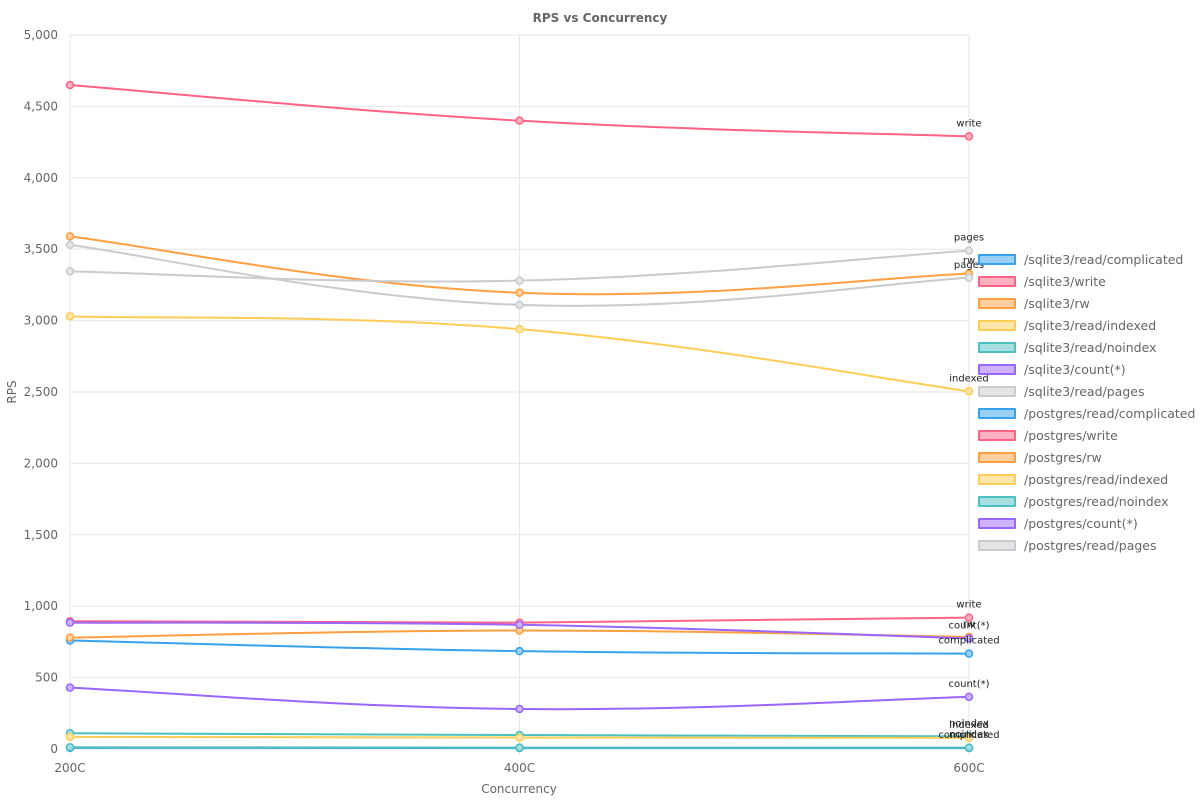 Image resolution: width=1200 pixels, height=804 pixels. Describe the element at coordinates (519, 789) in the screenshot. I see `x-axis-title: Concurrency` at that location.